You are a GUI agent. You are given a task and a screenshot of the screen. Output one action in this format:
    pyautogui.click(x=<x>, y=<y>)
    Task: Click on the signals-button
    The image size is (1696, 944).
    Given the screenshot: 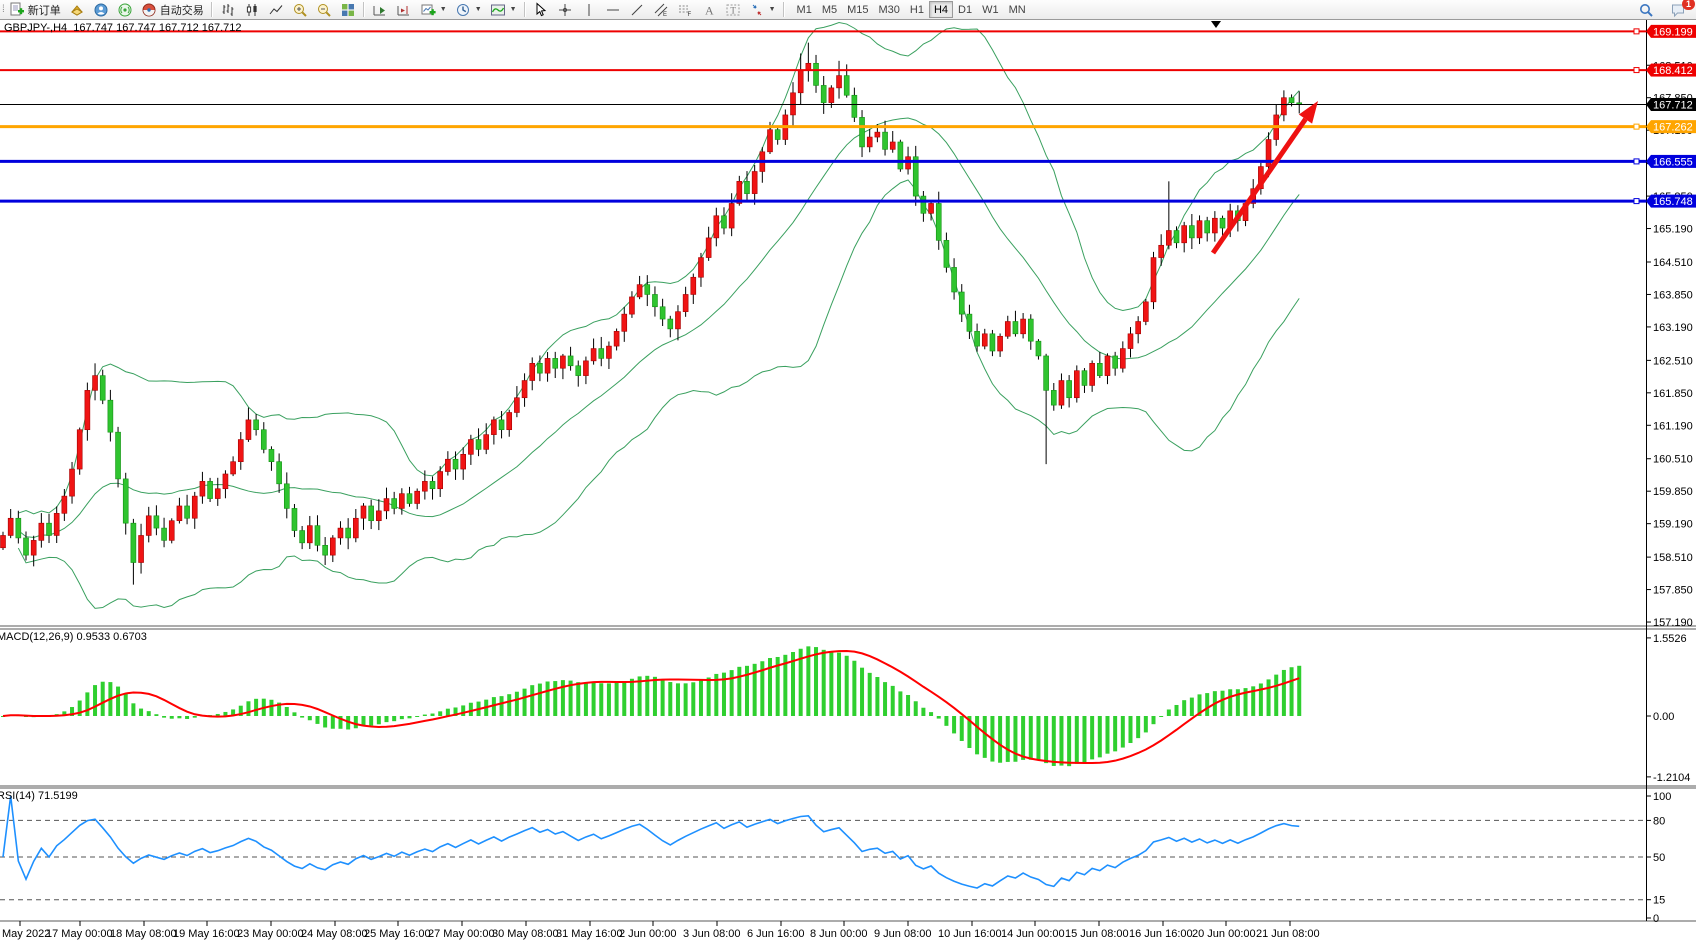 What is the action you would take?
    pyautogui.click(x=125, y=9)
    